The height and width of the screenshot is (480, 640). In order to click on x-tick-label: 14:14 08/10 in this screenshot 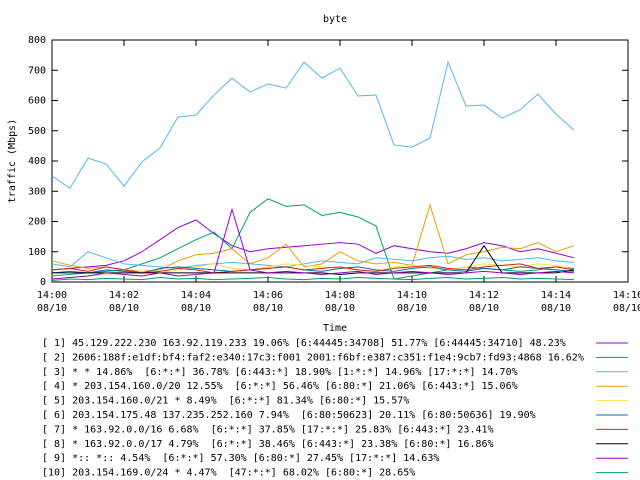, I will do `click(556, 302)`.